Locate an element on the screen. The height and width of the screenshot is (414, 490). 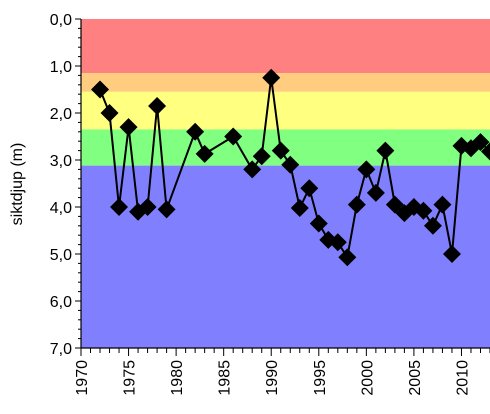
y-tick-label: 4,0 is located at coordinates (61, 208).